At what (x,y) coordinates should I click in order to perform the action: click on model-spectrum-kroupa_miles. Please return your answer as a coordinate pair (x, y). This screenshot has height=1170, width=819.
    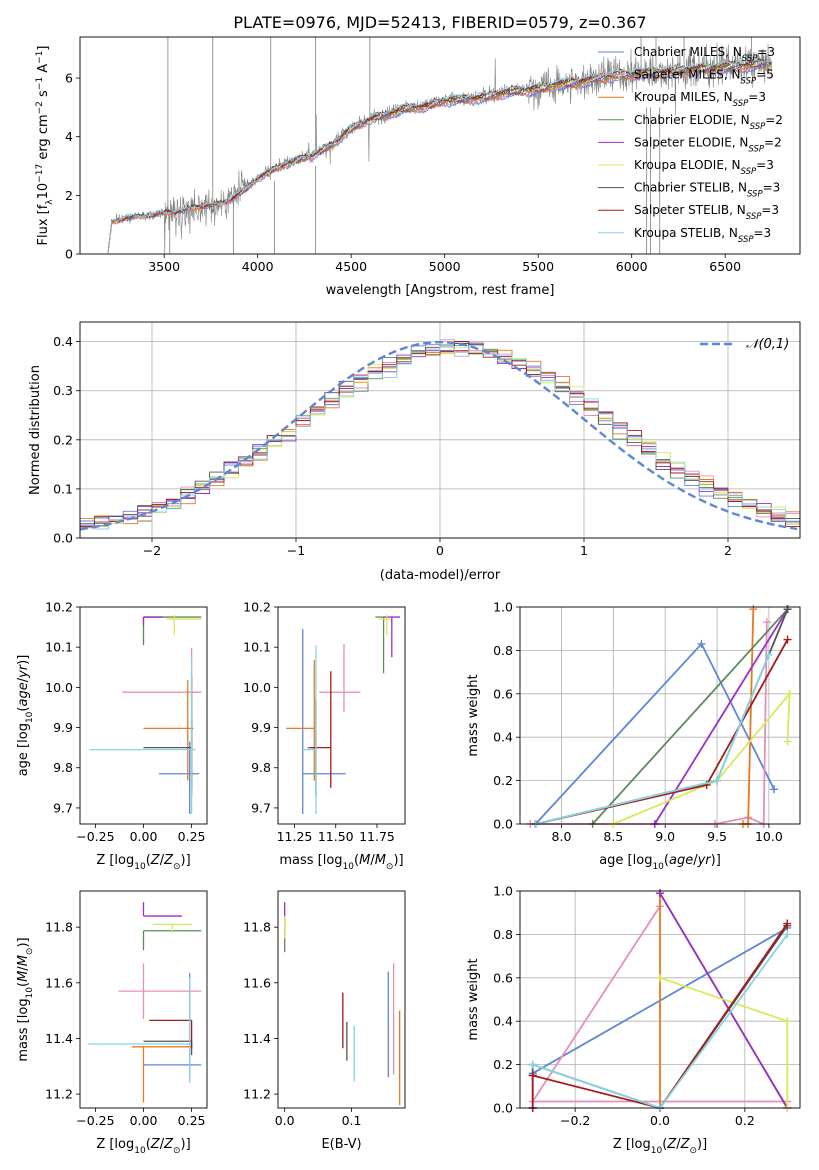
    Looking at the image, I should click on (439, 158).